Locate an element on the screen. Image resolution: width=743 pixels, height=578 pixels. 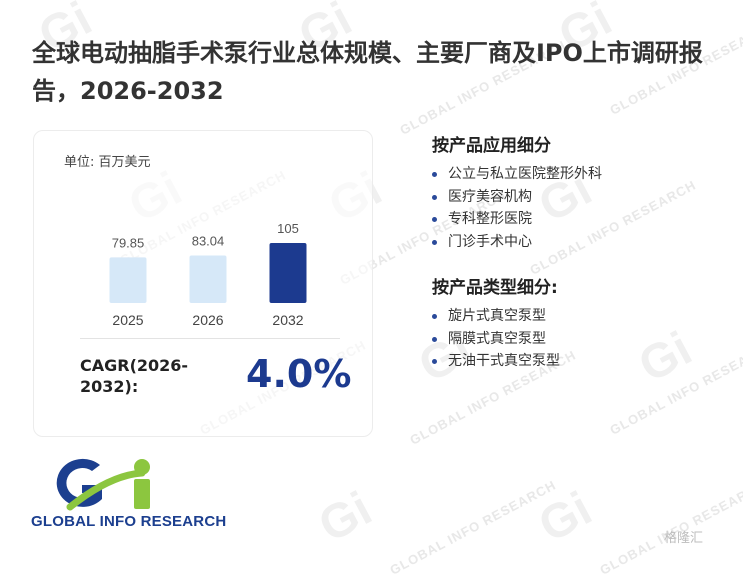
type-list: 旋片式真空泵型 隔膜式真空泵型 无油干式真空泵型 is located at coordinates (496, 339).